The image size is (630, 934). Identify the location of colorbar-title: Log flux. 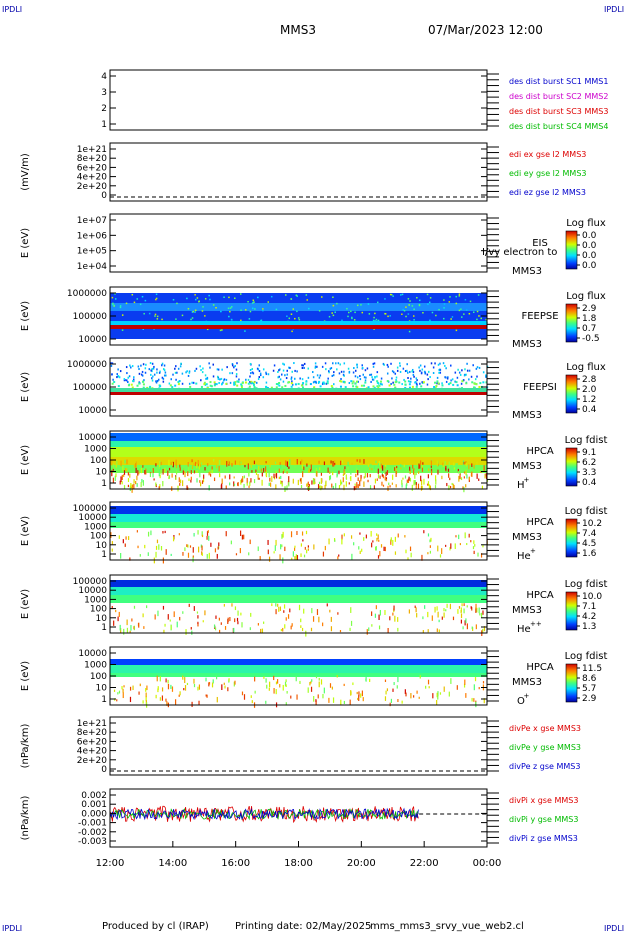
(586, 296).